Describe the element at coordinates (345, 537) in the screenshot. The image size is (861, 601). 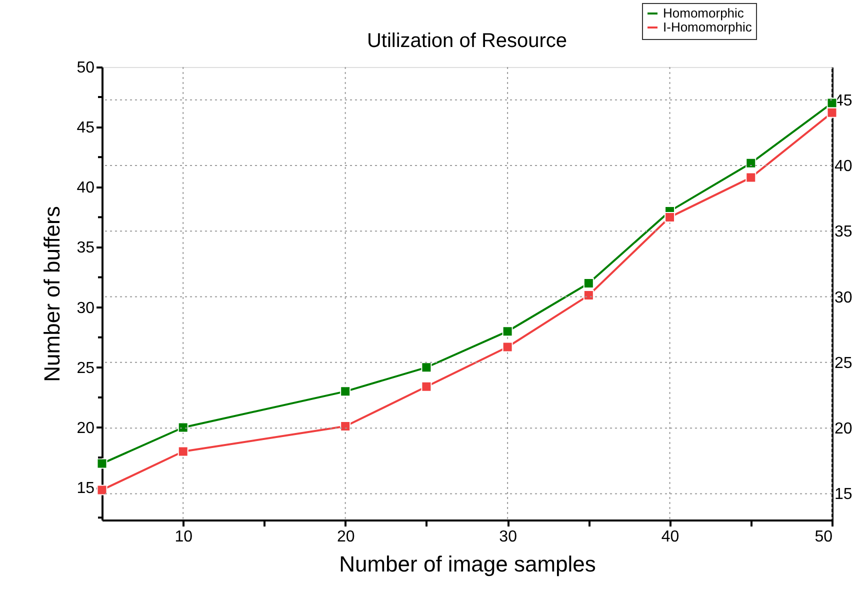
I see `x-tick-label: 20` at that location.